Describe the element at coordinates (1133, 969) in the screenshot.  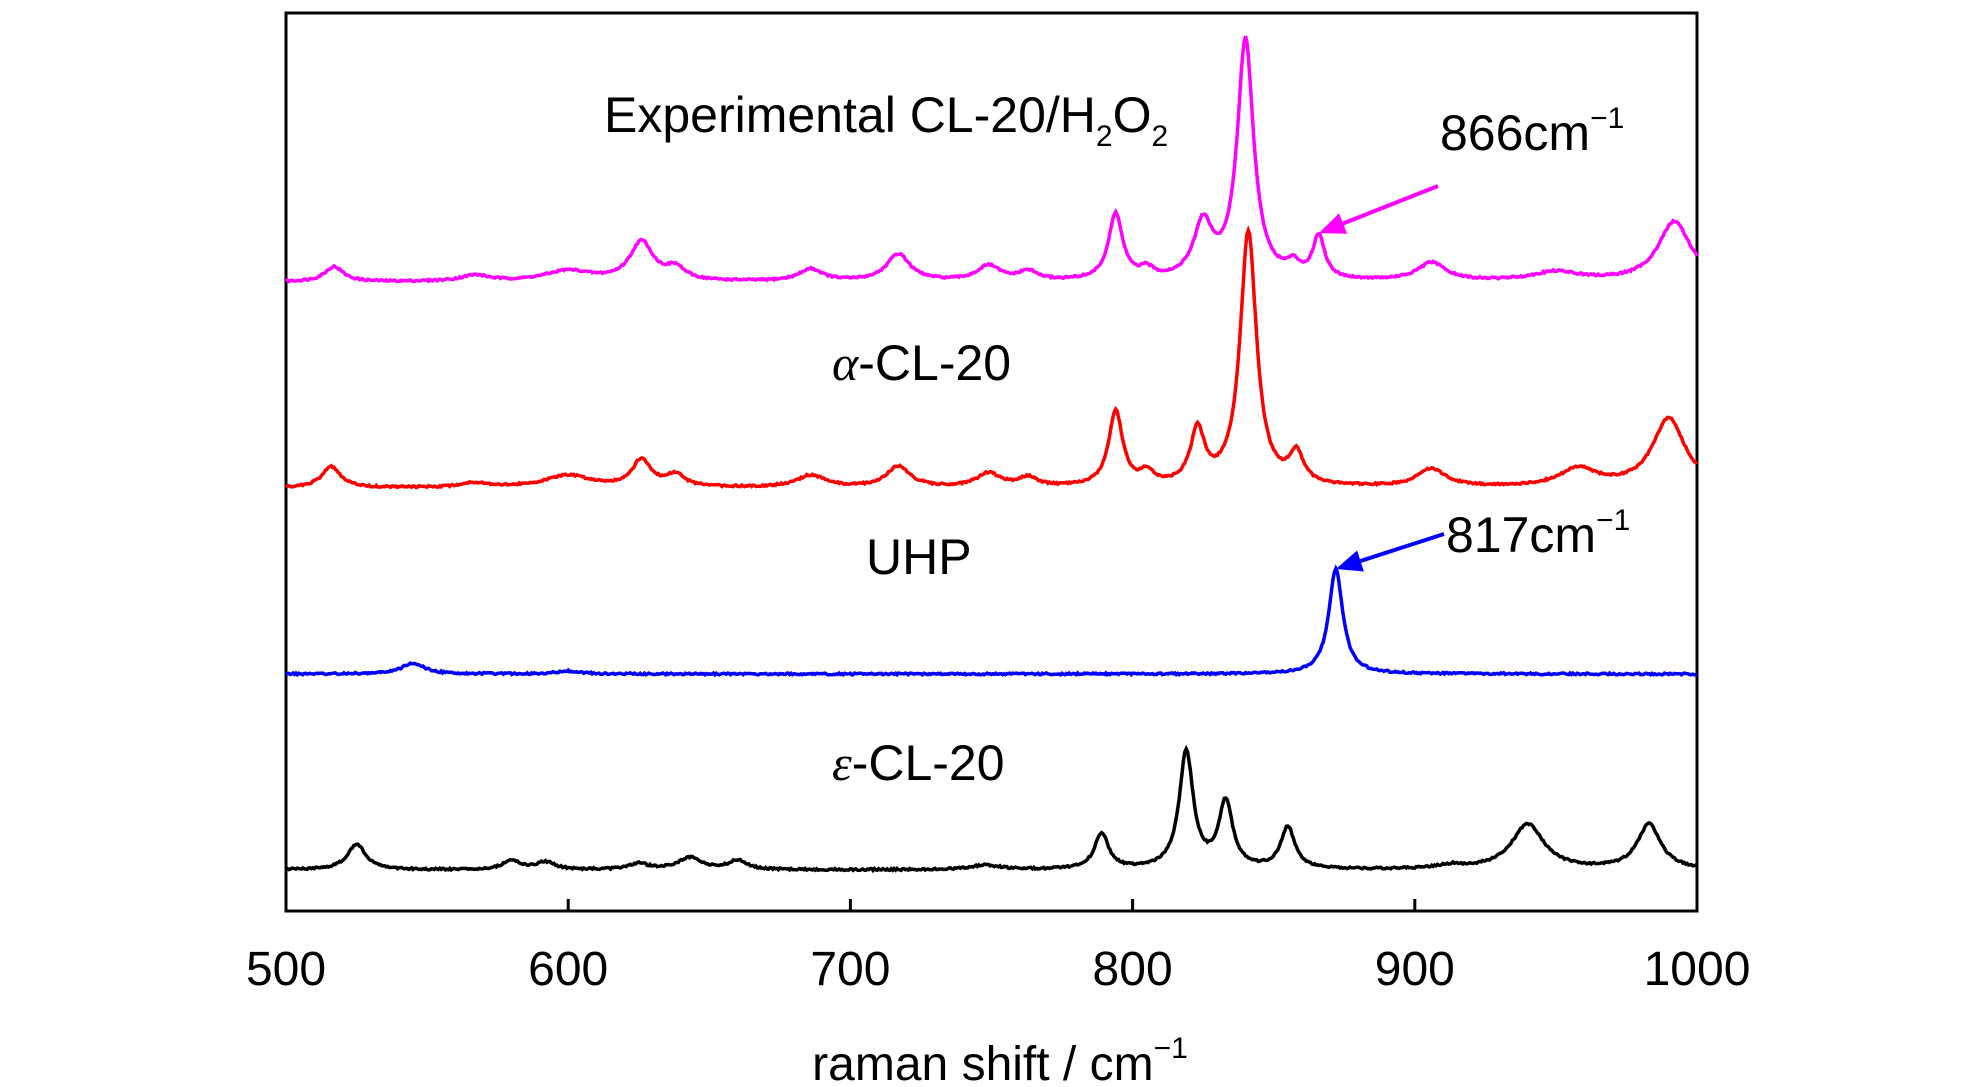
I see `x-tick-label-800: 800` at that location.